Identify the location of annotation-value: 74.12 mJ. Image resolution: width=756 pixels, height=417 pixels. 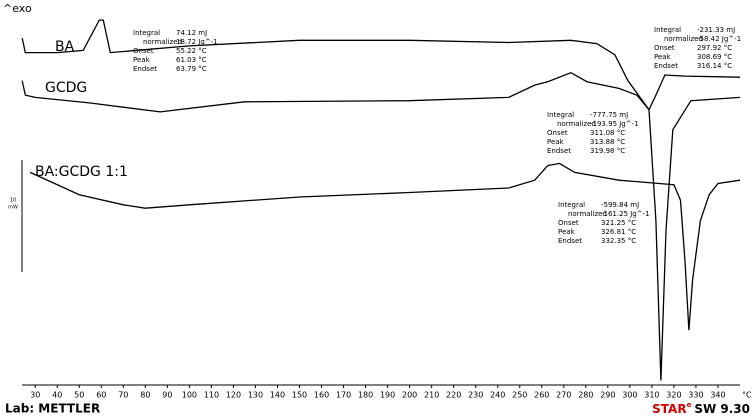
(191, 33).